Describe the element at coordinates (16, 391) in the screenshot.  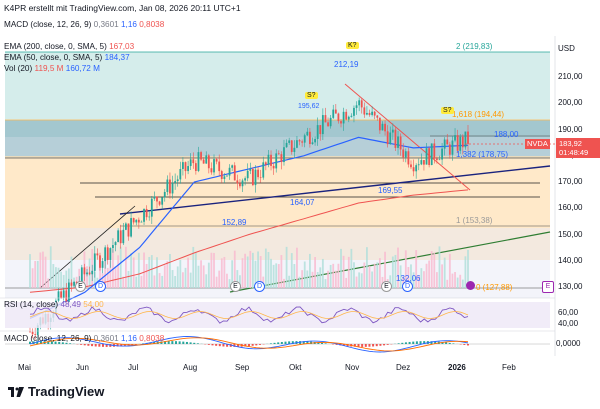
I see `tradingview-logo-icon` at that location.